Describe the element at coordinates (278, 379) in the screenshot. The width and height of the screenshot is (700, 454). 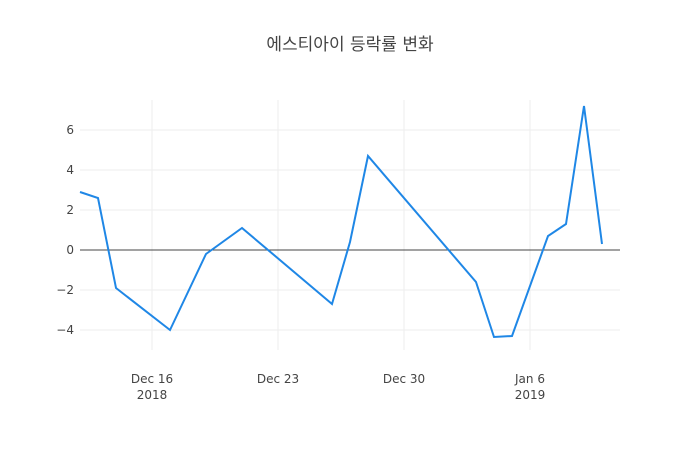
I see `x-tick-label: Dec 23` at that location.